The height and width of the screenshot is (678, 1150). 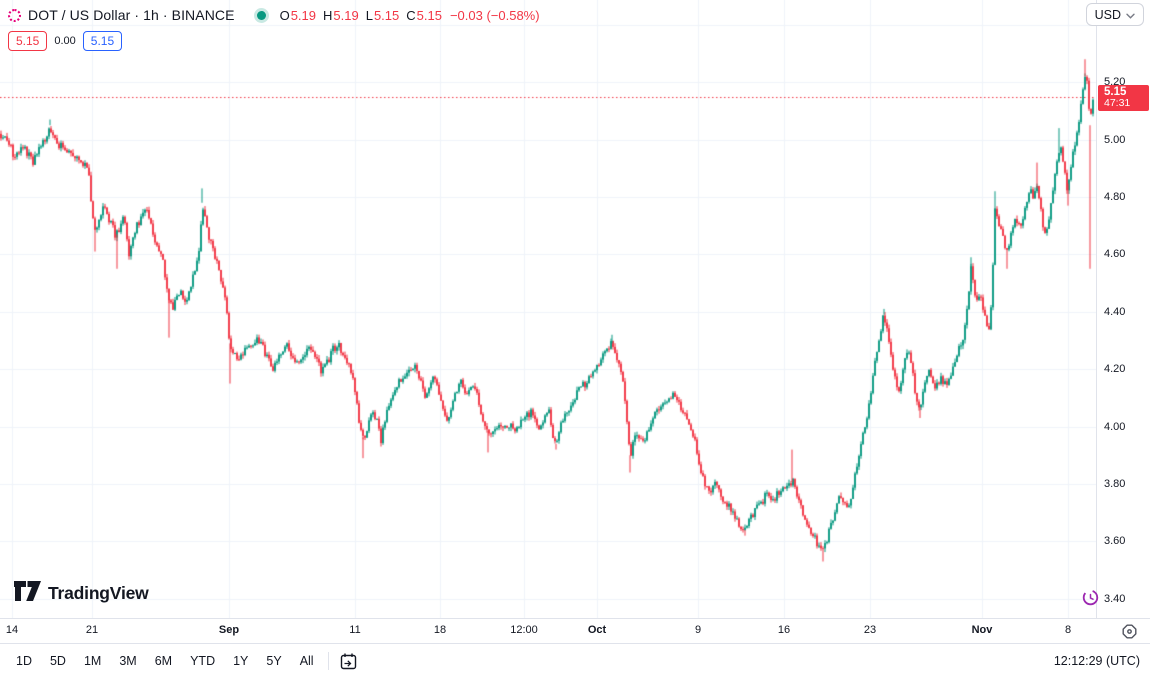 I want to click on zero-value-label: 0.00, so click(x=65, y=41).